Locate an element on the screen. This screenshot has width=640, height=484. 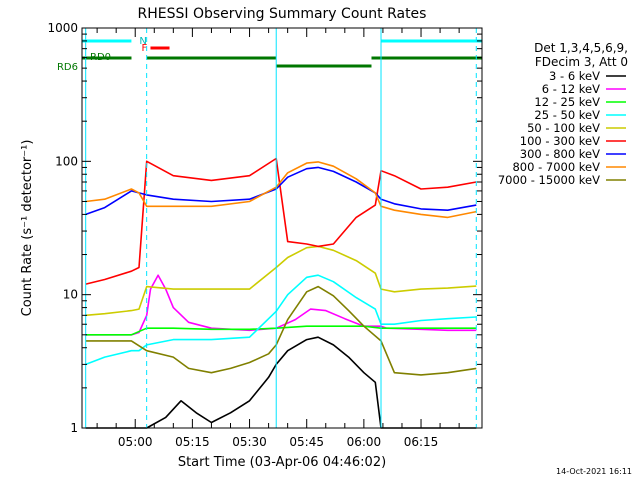
legend-label: 3 - 6 keV is located at coordinates (574, 76).